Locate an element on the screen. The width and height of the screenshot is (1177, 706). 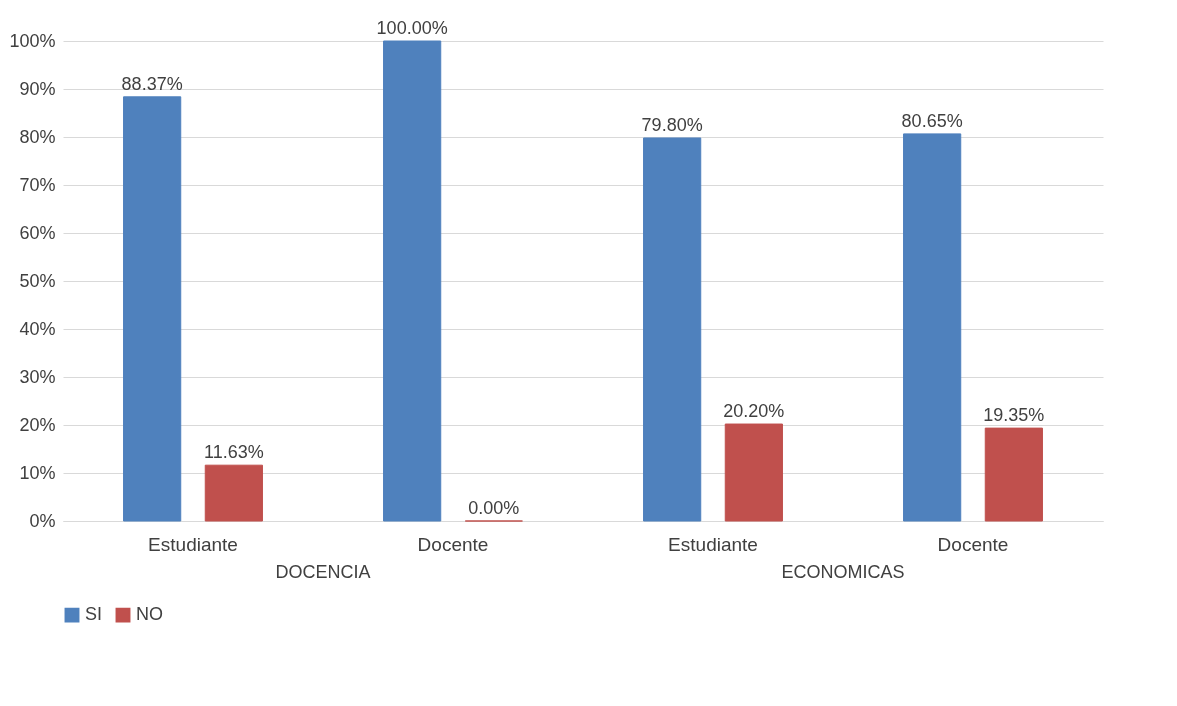
y-tick-label: 70% is located at coordinates (37, 184).